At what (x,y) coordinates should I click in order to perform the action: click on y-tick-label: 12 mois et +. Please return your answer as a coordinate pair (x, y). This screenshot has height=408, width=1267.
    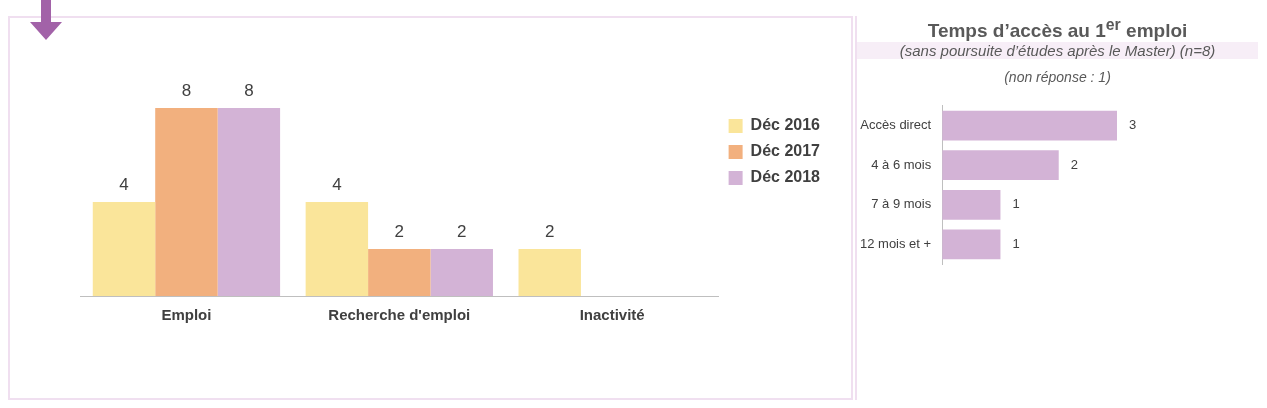
    Looking at the image, I should click on (895, 244).